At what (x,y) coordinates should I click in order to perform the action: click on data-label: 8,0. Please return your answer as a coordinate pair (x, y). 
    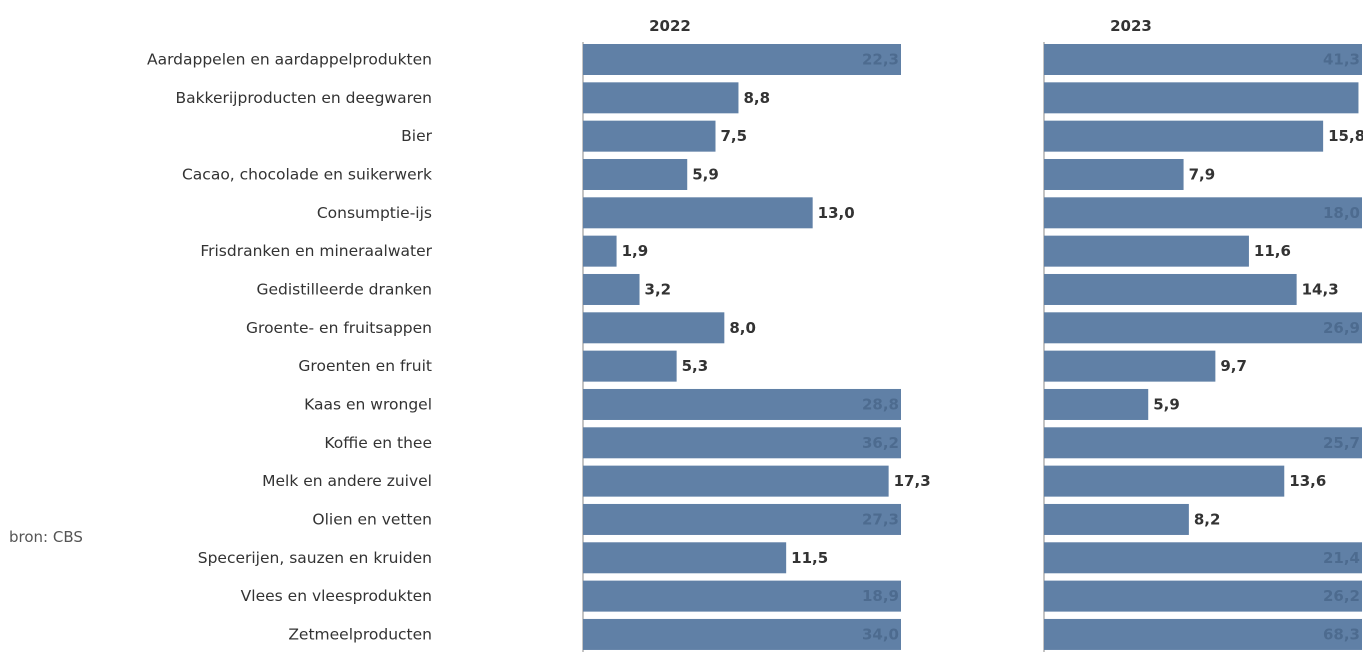
    Looking at the image, I should click on (742, 328).